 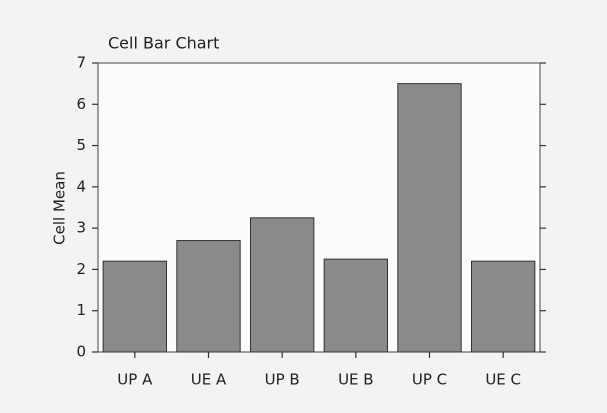 What do you see at coordinates (163, 43) in the screenshot?
I see `chart-title: Cell Bar Chart` at bounding box center [163, 43].